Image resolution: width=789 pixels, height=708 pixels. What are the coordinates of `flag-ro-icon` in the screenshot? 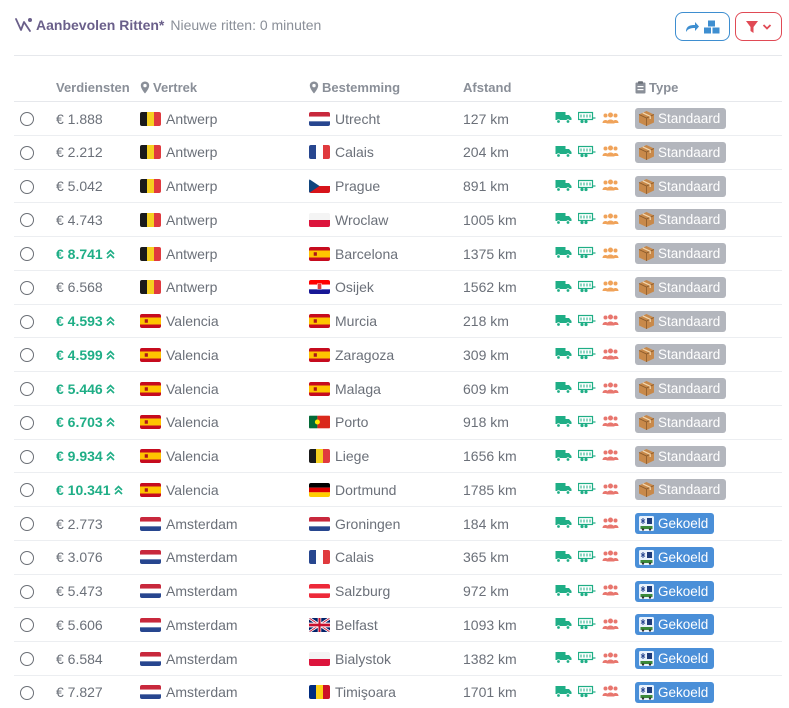 It's located at (319, 692).